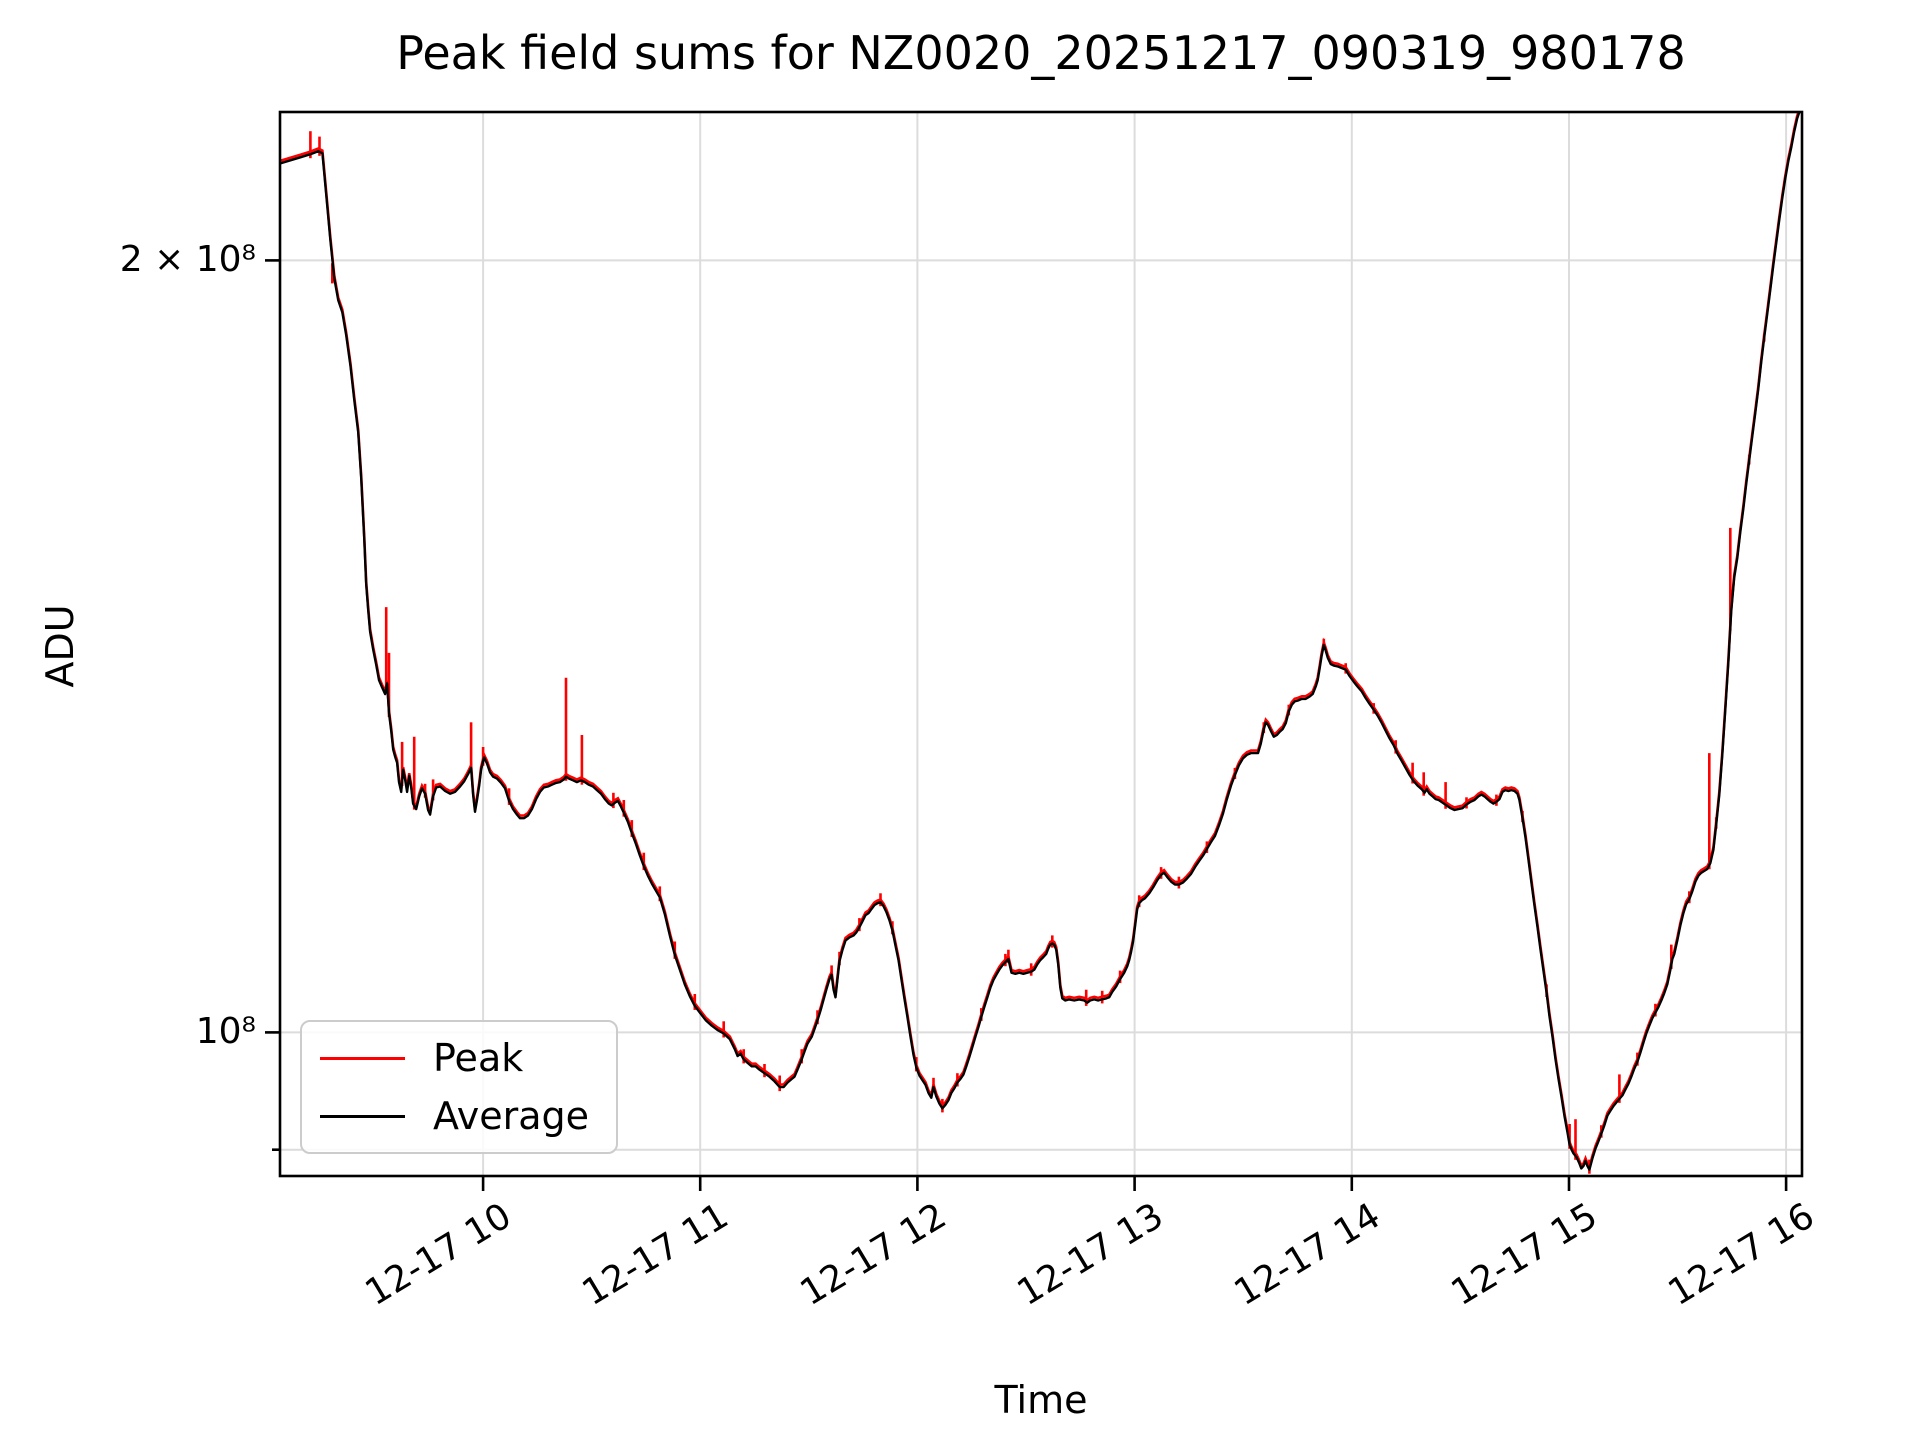 This screenshot has width=1920, height=1440. Describe the element at coordinates (459, 1087) in the screenshot. I see `legend: Peak Average` at that location.